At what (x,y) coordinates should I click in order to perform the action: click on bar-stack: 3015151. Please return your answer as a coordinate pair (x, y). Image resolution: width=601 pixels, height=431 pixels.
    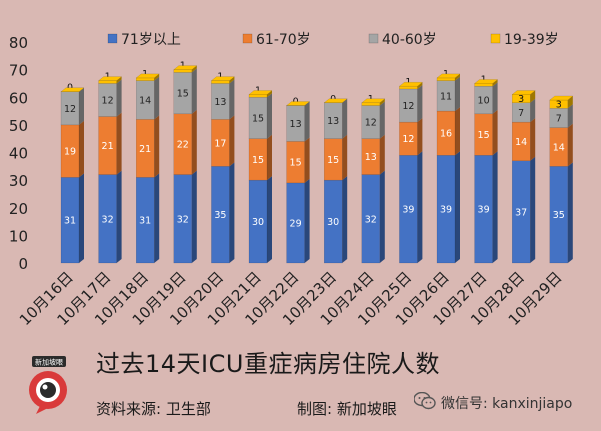
    Looking at the image, I should click on (260, 174).